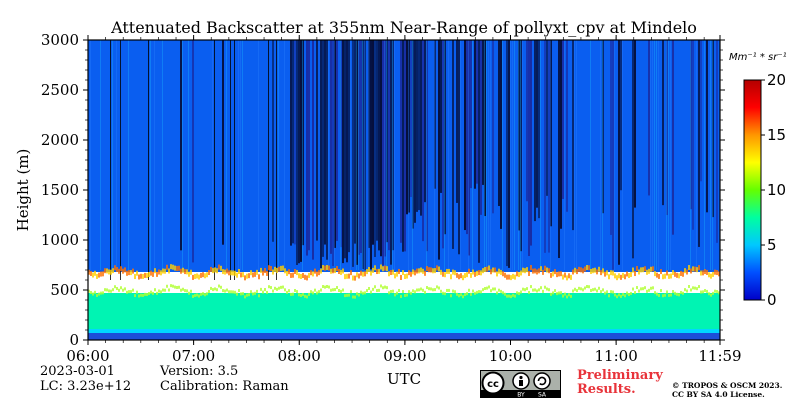 The height and width of the screenshot is (400, 800). Describe the element at coordinates (60, 90) in the screenshot. I see `y-tick-label: 2500` at that location.